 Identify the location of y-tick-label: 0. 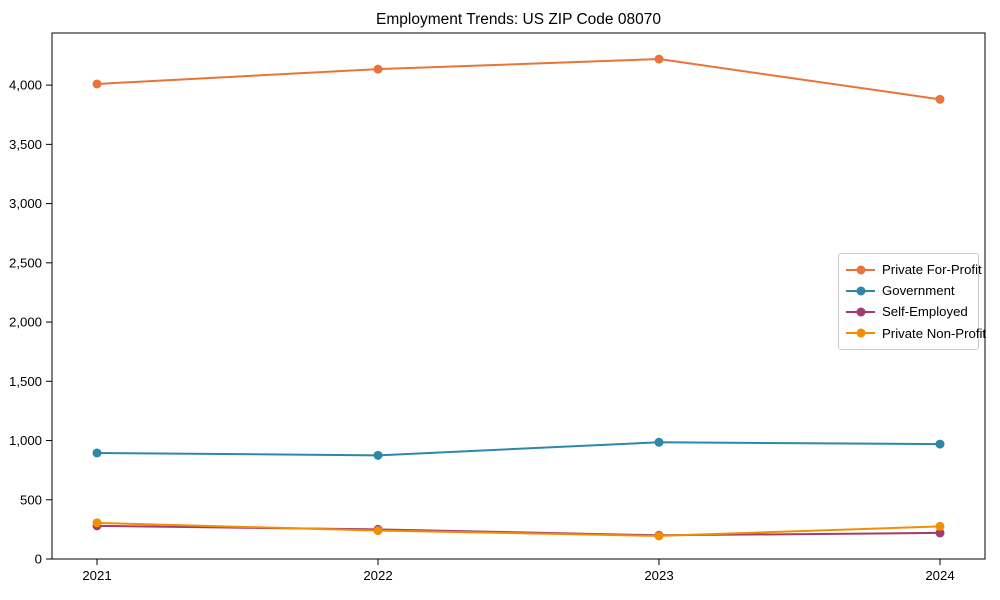
(38, 559).